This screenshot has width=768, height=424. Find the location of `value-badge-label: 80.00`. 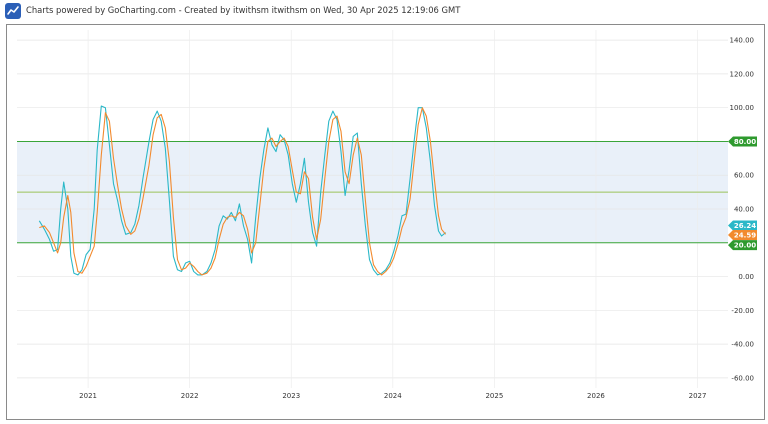

value-badge-label: 80.00 is located at coordinates (745, 142).